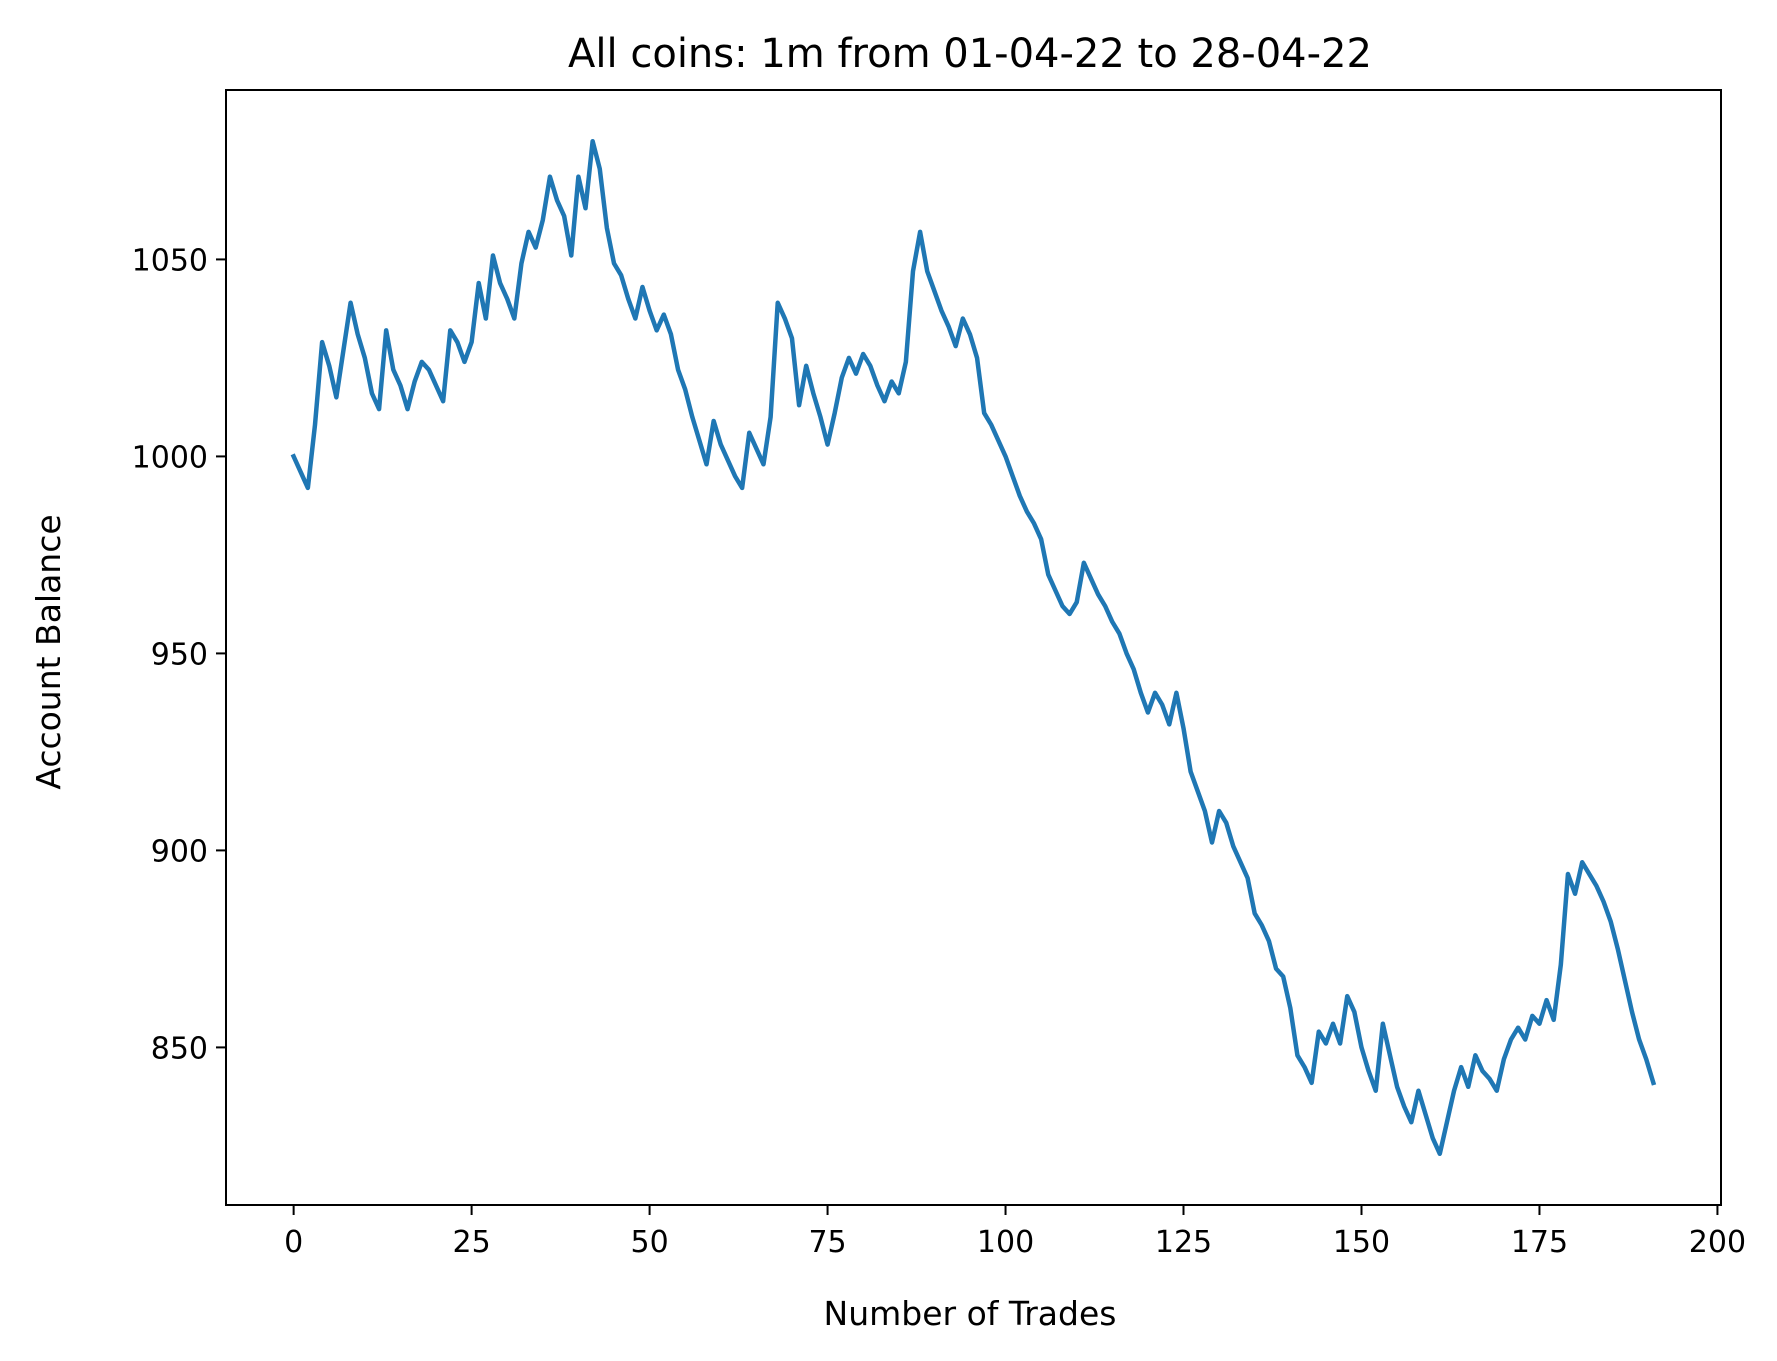 The height and width of the screenshot is (1361, 1777). I want to click on x-tick-label: 50, so click(649, 1242).